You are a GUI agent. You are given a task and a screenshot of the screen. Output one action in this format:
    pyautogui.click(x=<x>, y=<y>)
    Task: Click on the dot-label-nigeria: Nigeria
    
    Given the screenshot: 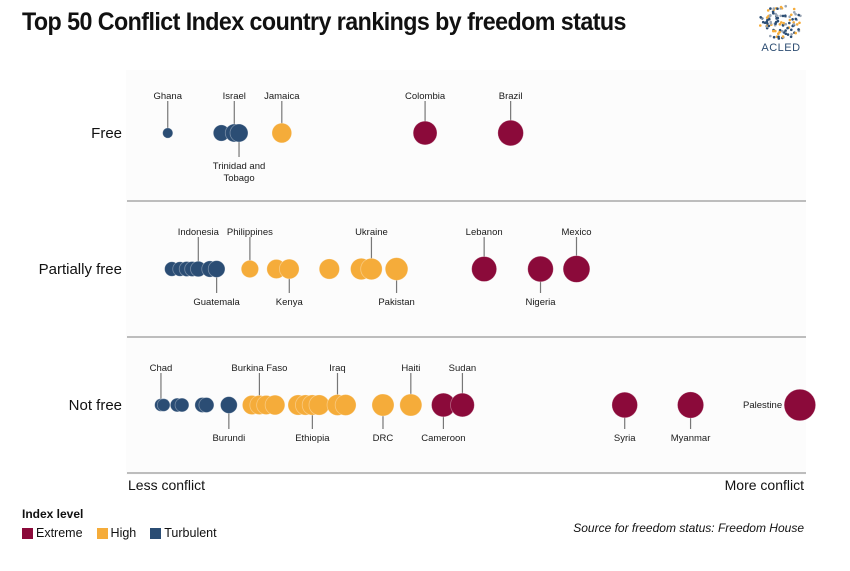 What is the action you would take?
    pyautogui.click(x=540, y=302)
    